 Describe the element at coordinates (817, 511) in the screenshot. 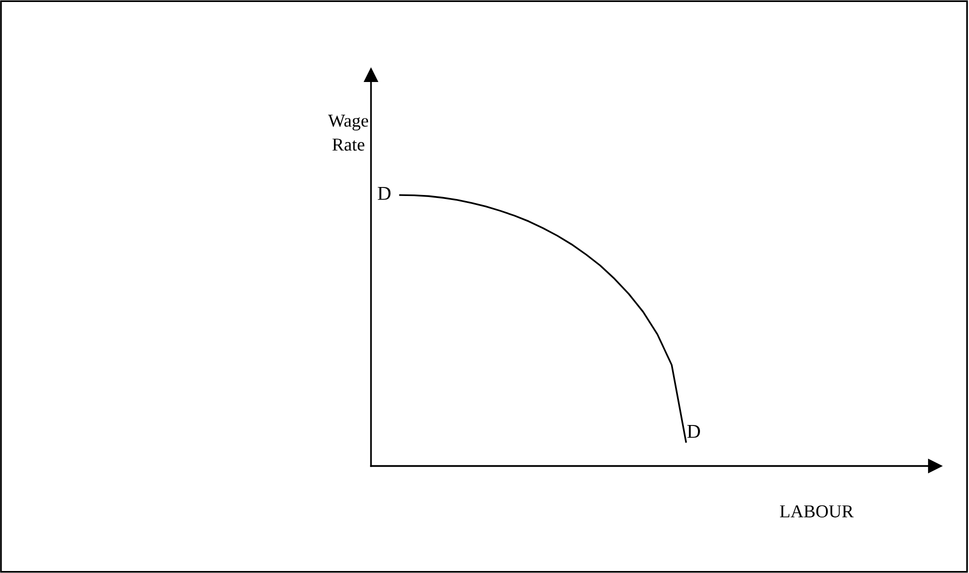

I see `text: LABOUR` at that location.